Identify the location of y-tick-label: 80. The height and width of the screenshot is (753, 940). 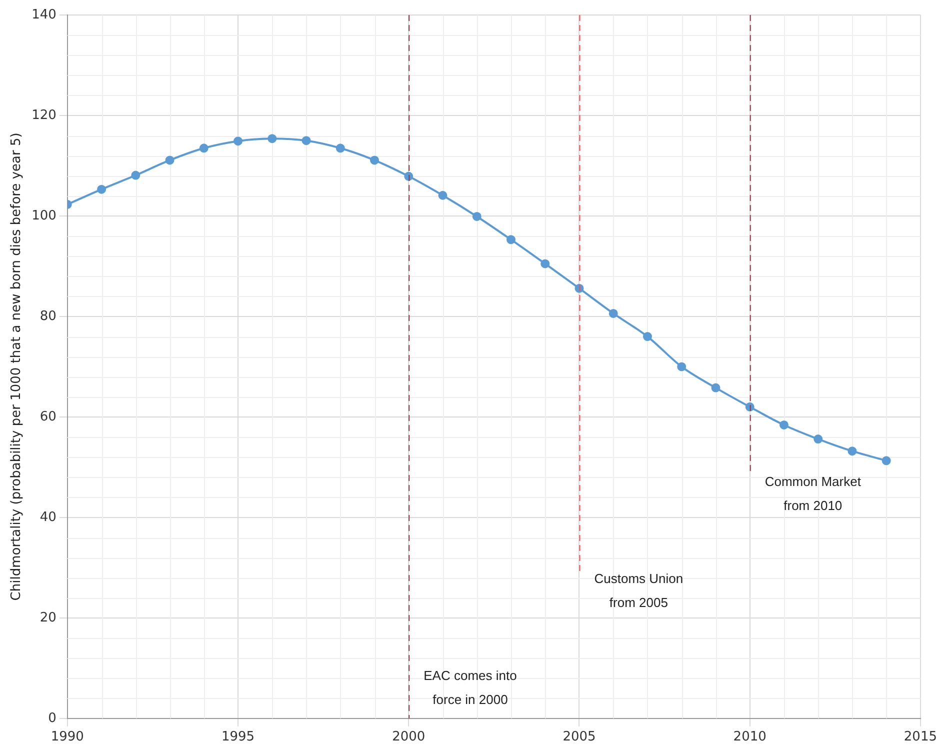
(48, 316).